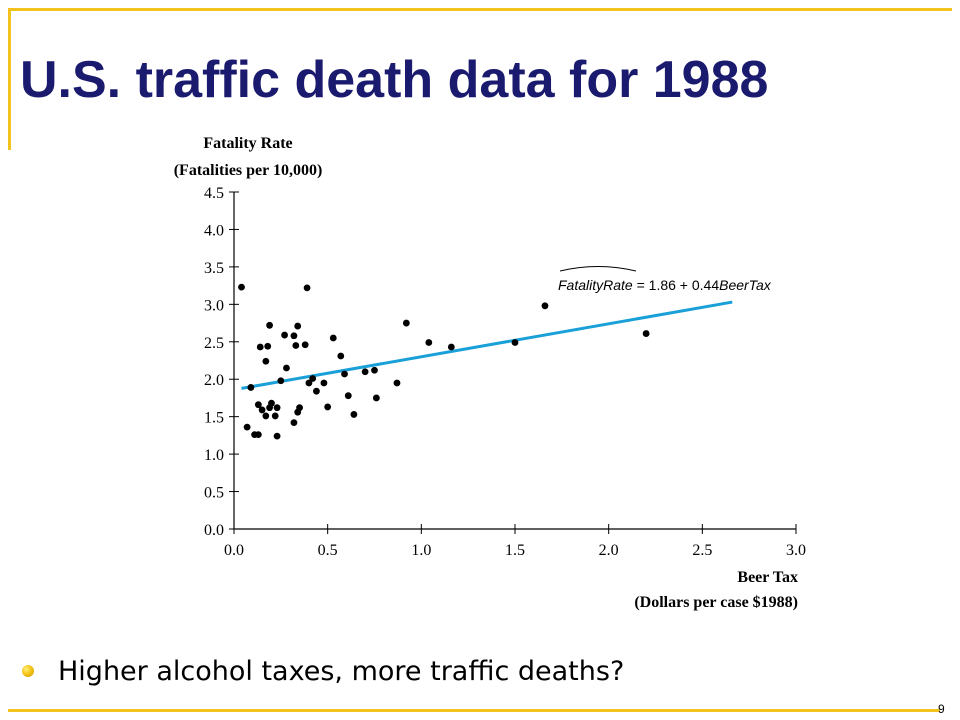 Image resolution: width=960 pixels, height=720 pixels. What do you see at coordinates (328, 550) in the screenshot?
I see `x-tick-label: 0.5` at bounding box center [328, 550].